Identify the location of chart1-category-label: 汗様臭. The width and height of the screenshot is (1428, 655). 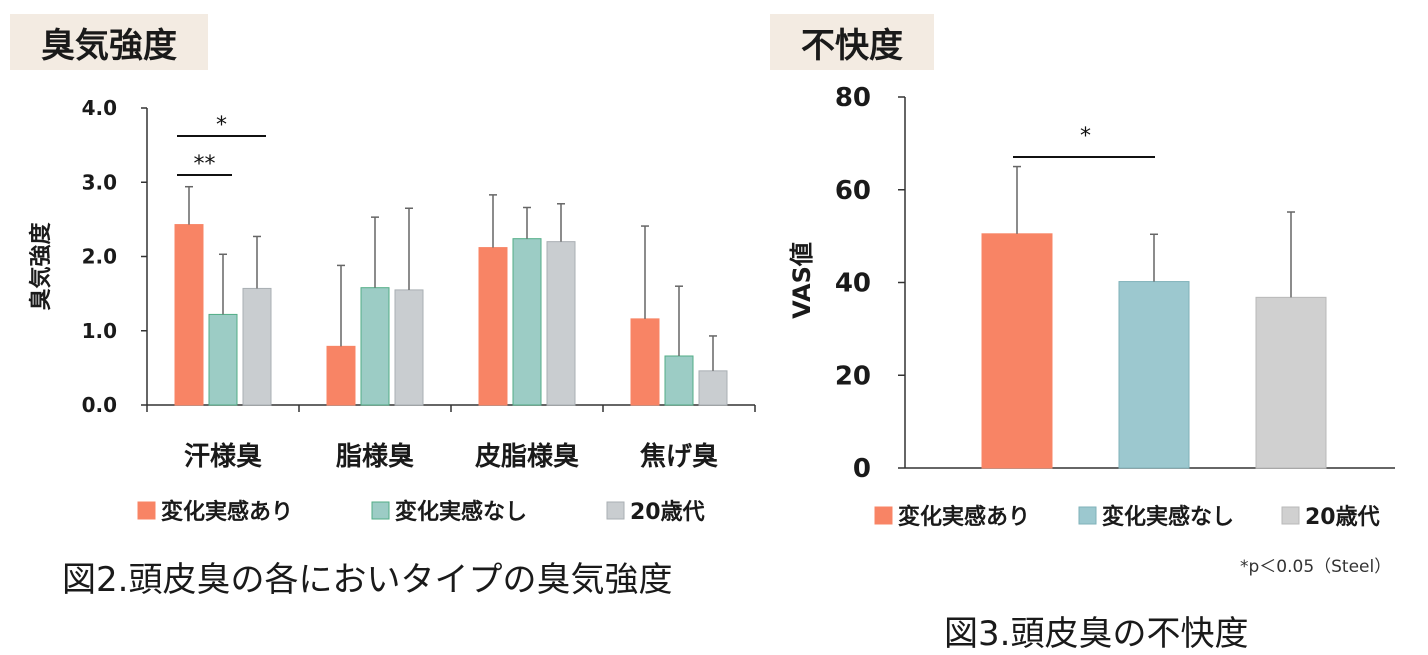
(223, 456).